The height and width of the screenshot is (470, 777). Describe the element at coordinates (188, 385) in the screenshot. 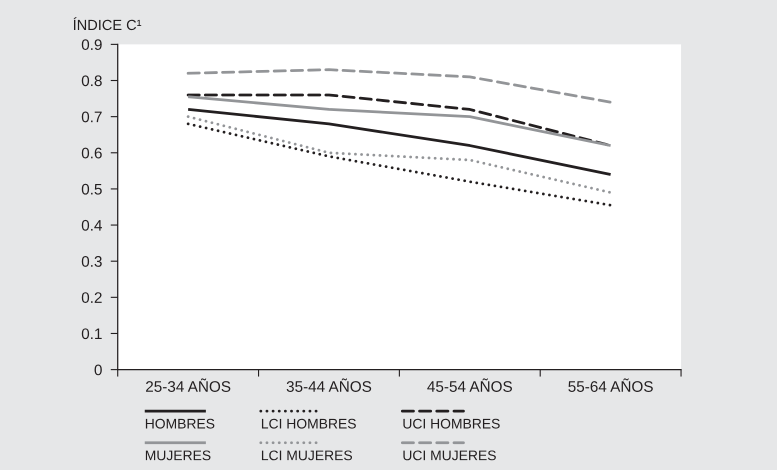

I see `x-tick-label: 25-34 AÑOS` at that location.